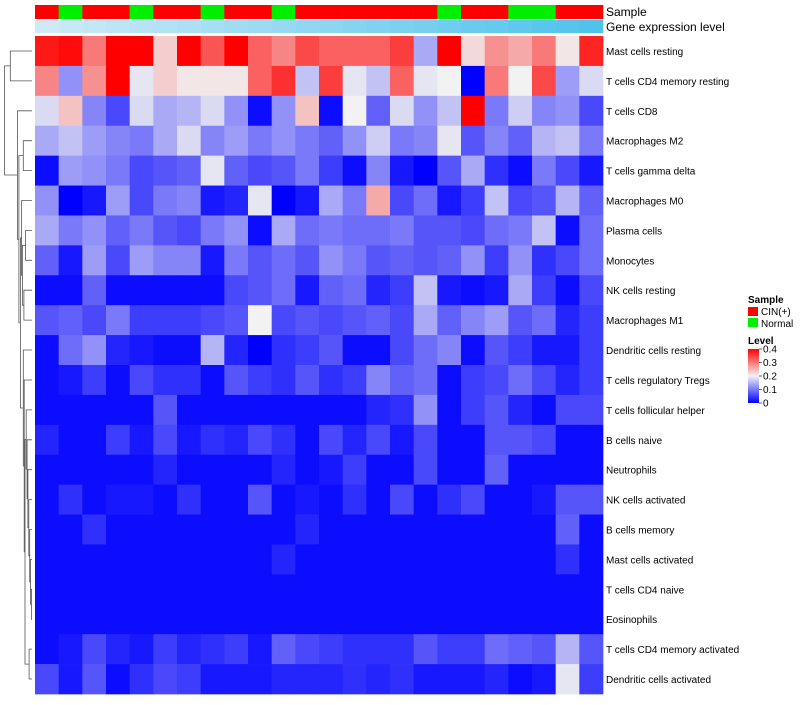 This screenshot has width=800, height=705. Describe the element at coordinates (645, 321) in the screenshot. I see `row-label: Macrophages M1` at that location.